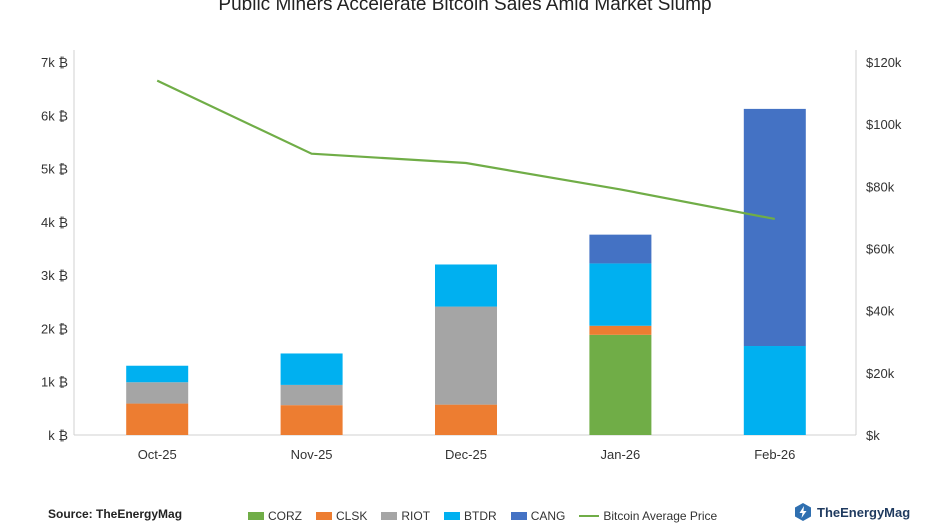 The width and height of the screenshot is (930, 523). Describe the element at coordinates (54, 382) in the screenshot. I see `left-tick-label: 1k ₿` at that location.